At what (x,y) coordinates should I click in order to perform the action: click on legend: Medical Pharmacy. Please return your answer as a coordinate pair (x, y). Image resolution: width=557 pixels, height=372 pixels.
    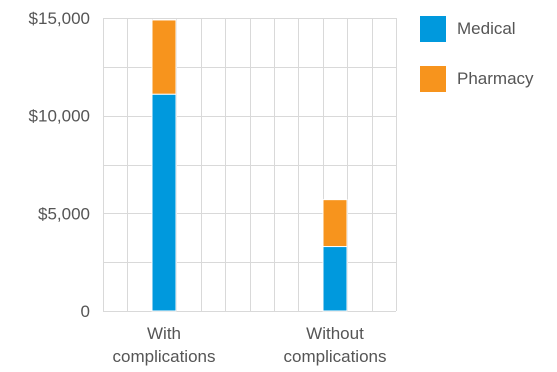
    Looking at the image, I should click on (477, 66).